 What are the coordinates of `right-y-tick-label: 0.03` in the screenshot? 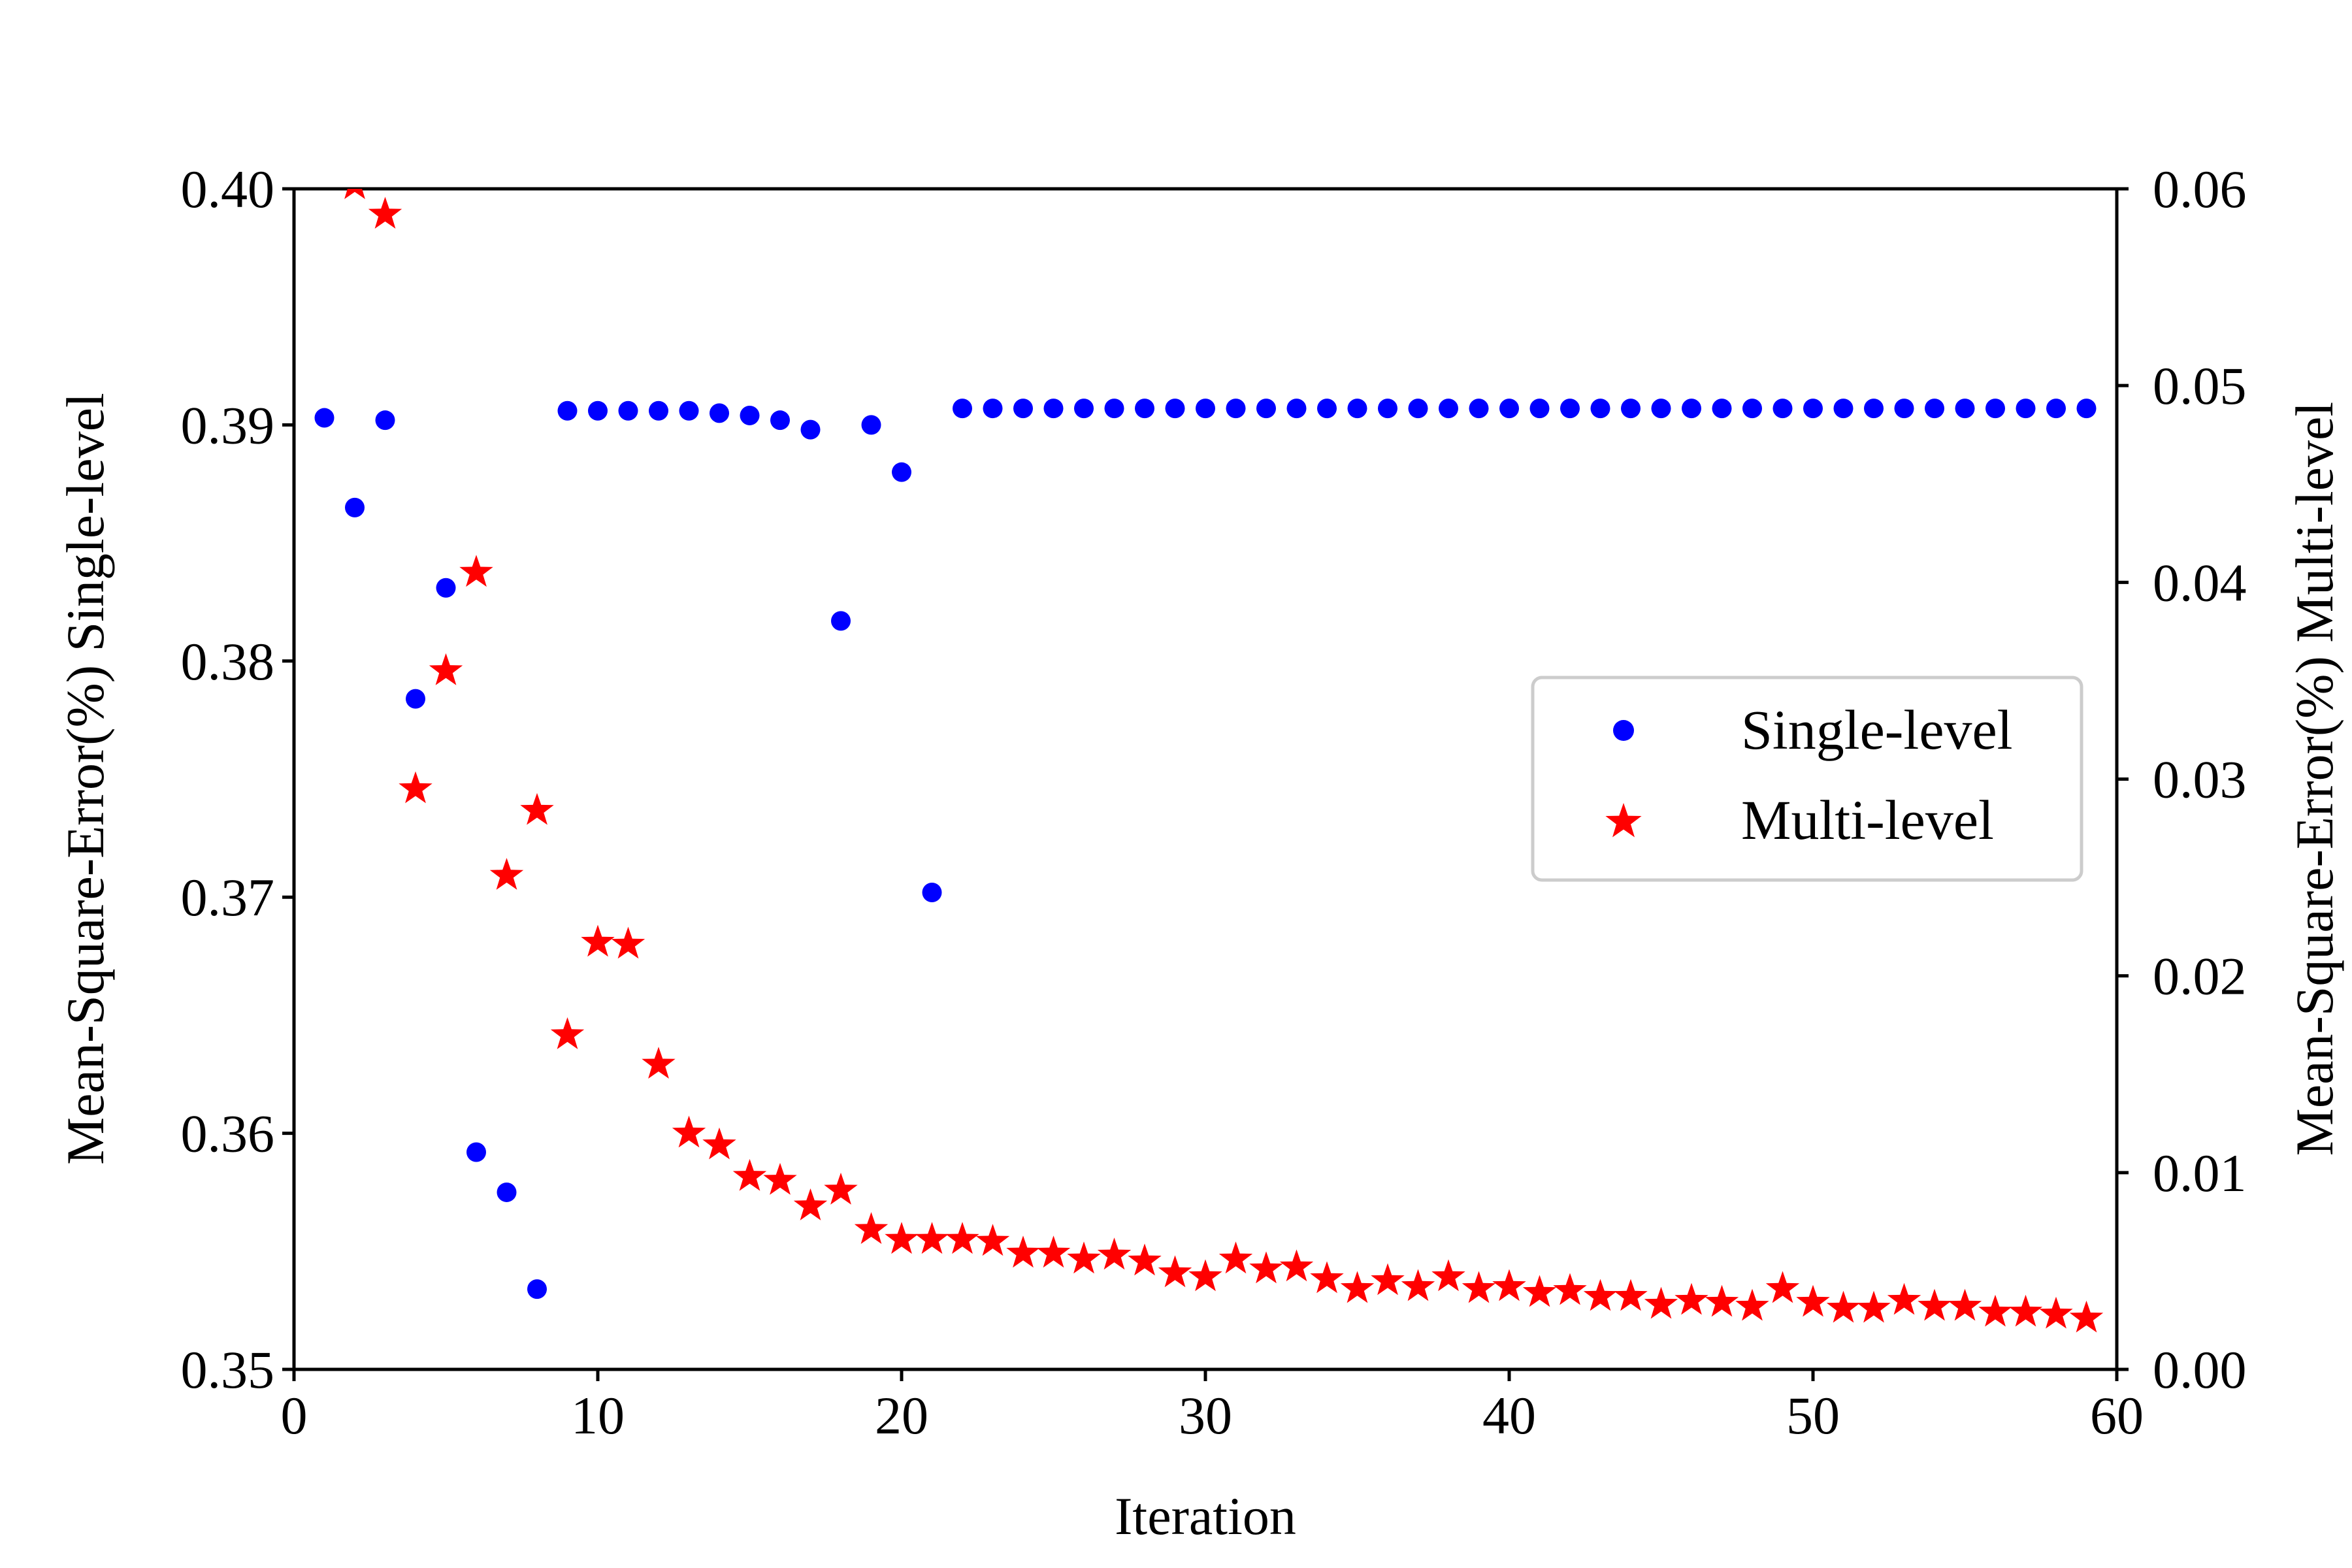 It's located at (2200, 779).